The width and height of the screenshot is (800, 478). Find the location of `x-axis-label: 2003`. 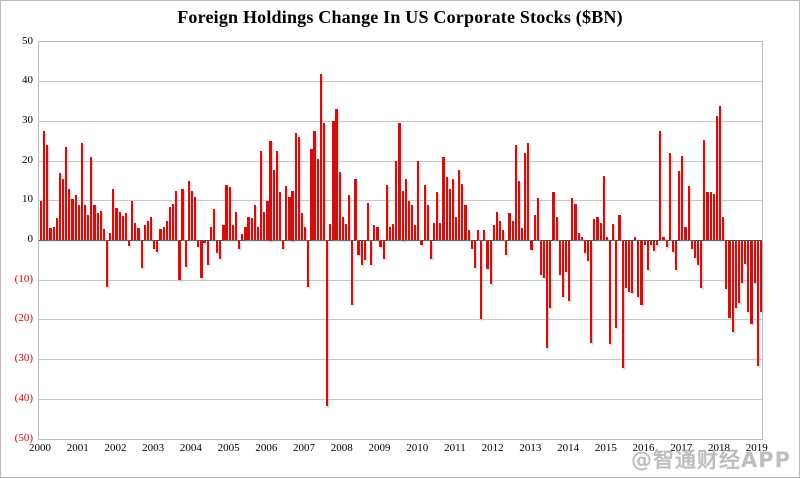

x-axis-label: 2003 is located at coordinates (153, 448).